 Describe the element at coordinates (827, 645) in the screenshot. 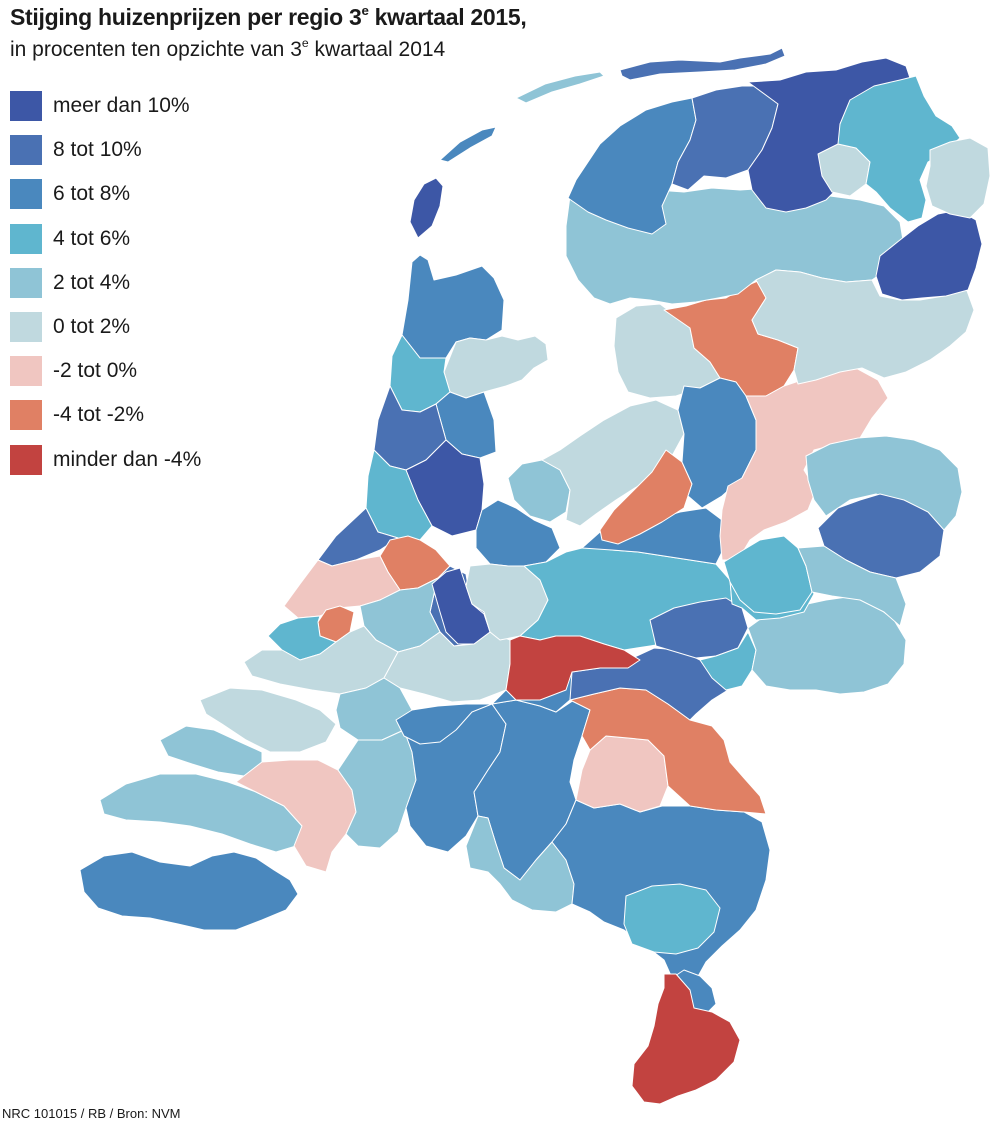

I see `region-achterhoek` at that location.